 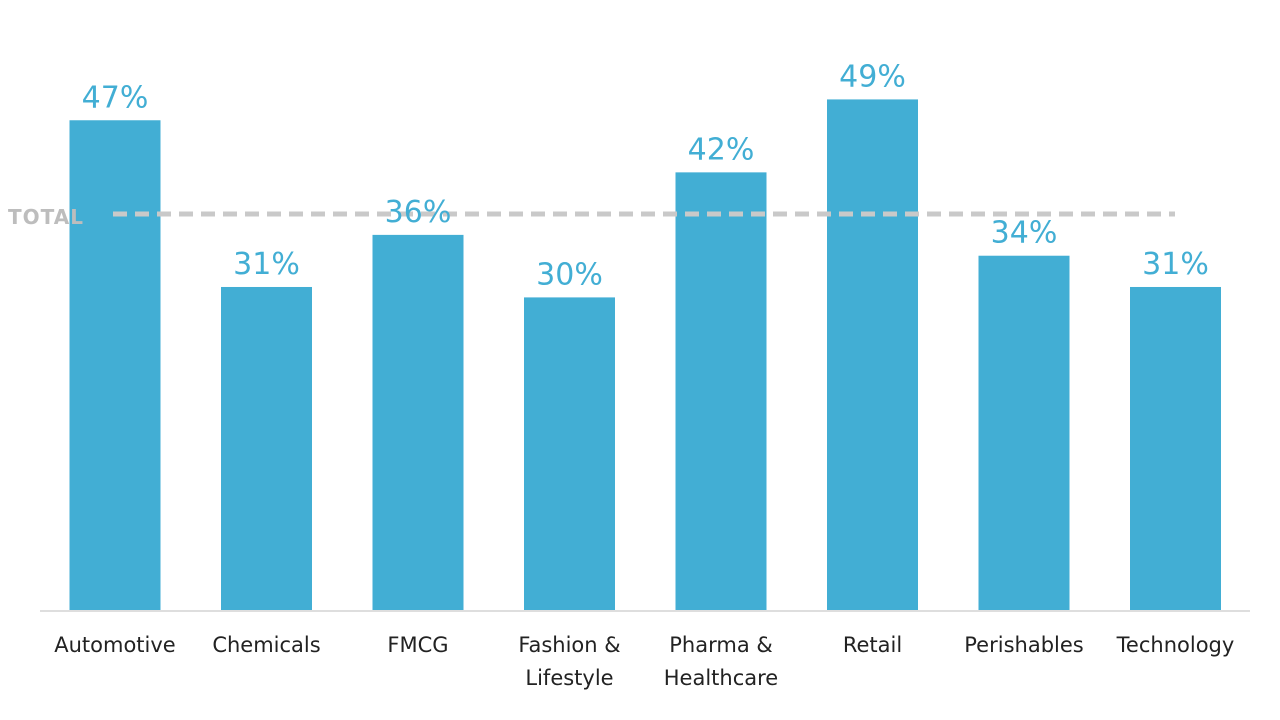 I want to click on category-label-line: Retail, so click(x=872, y=645).